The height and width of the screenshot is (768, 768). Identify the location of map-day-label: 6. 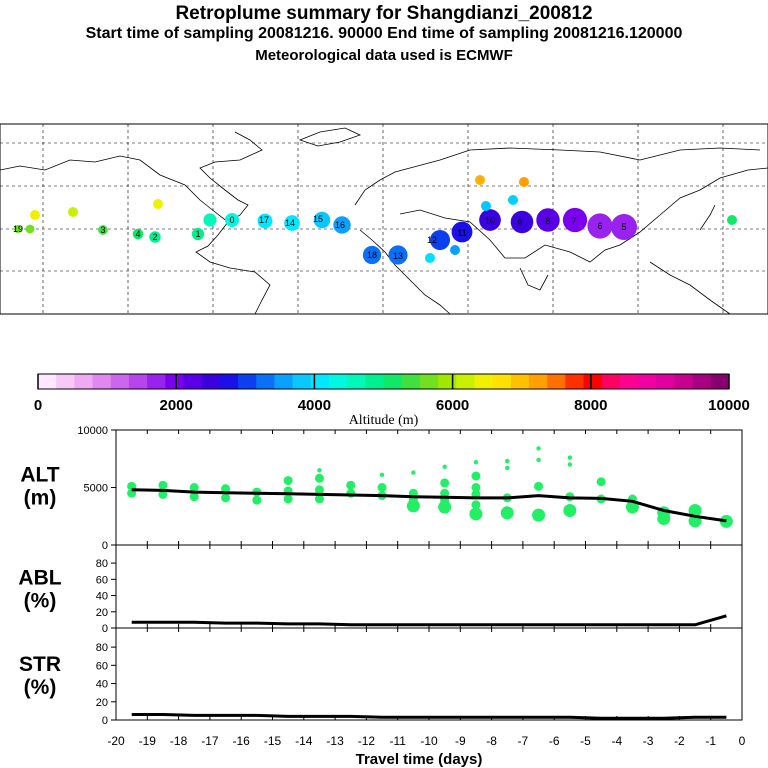
(599, 226).